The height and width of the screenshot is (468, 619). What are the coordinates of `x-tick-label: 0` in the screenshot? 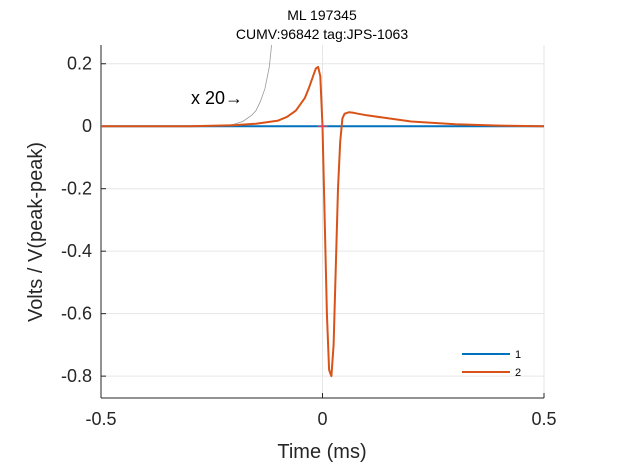 It's located at (322, 419).